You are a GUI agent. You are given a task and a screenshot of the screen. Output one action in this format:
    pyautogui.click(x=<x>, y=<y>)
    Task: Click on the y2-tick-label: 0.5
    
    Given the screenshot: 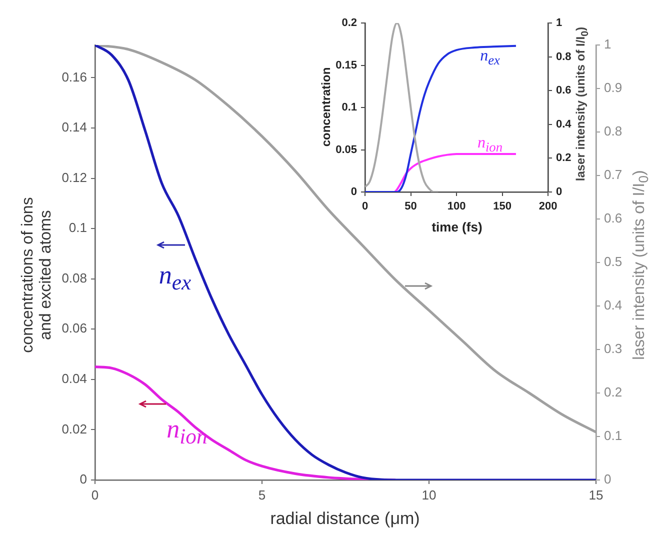 What is the action you would take?
    pyautogui.click(x=613, y=262)
    